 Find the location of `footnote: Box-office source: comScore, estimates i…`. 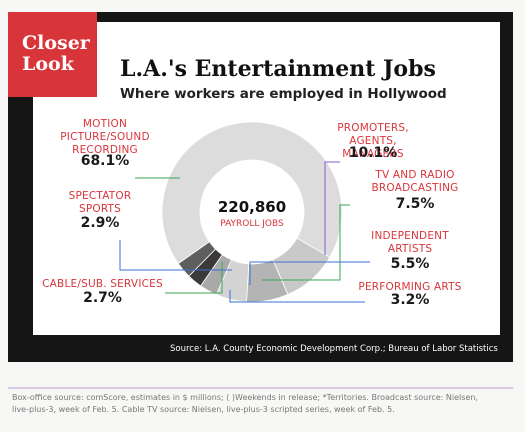

footnote: Box-office source: comScore, estimates i… is located at coordinates (245, 403).